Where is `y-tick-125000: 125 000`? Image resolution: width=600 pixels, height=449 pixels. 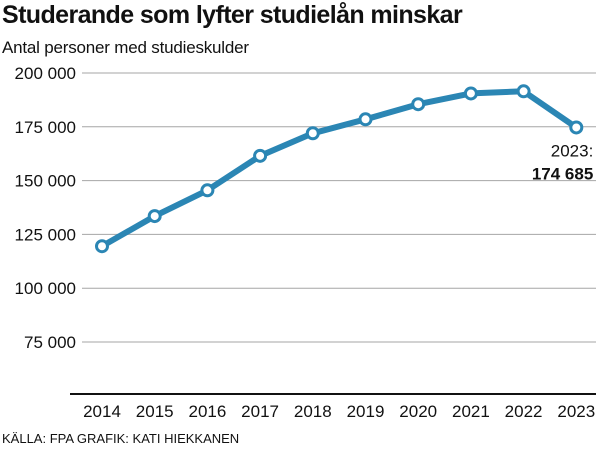
y-tick-125000: 125 000 is located at coordinates (45, 234).